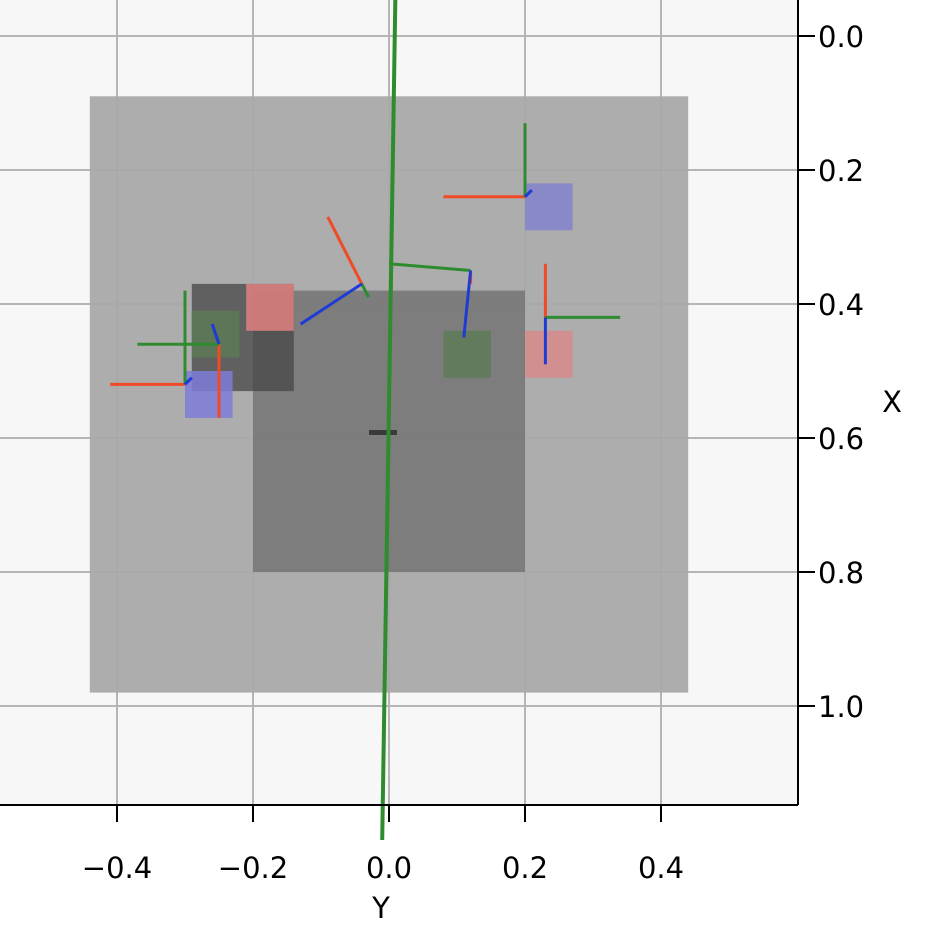 The width and height of the screenshot is (944, 930). What do you see at coordinates (365, 290) in the screenshot?
I see `frame-2-axis-green` at bounding box center [365, 290].